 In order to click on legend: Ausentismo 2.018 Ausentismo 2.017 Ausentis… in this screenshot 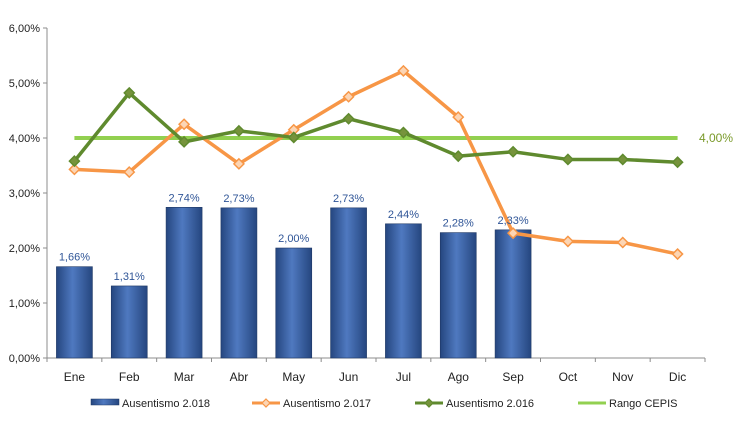, I will do `click(383, 404)`.